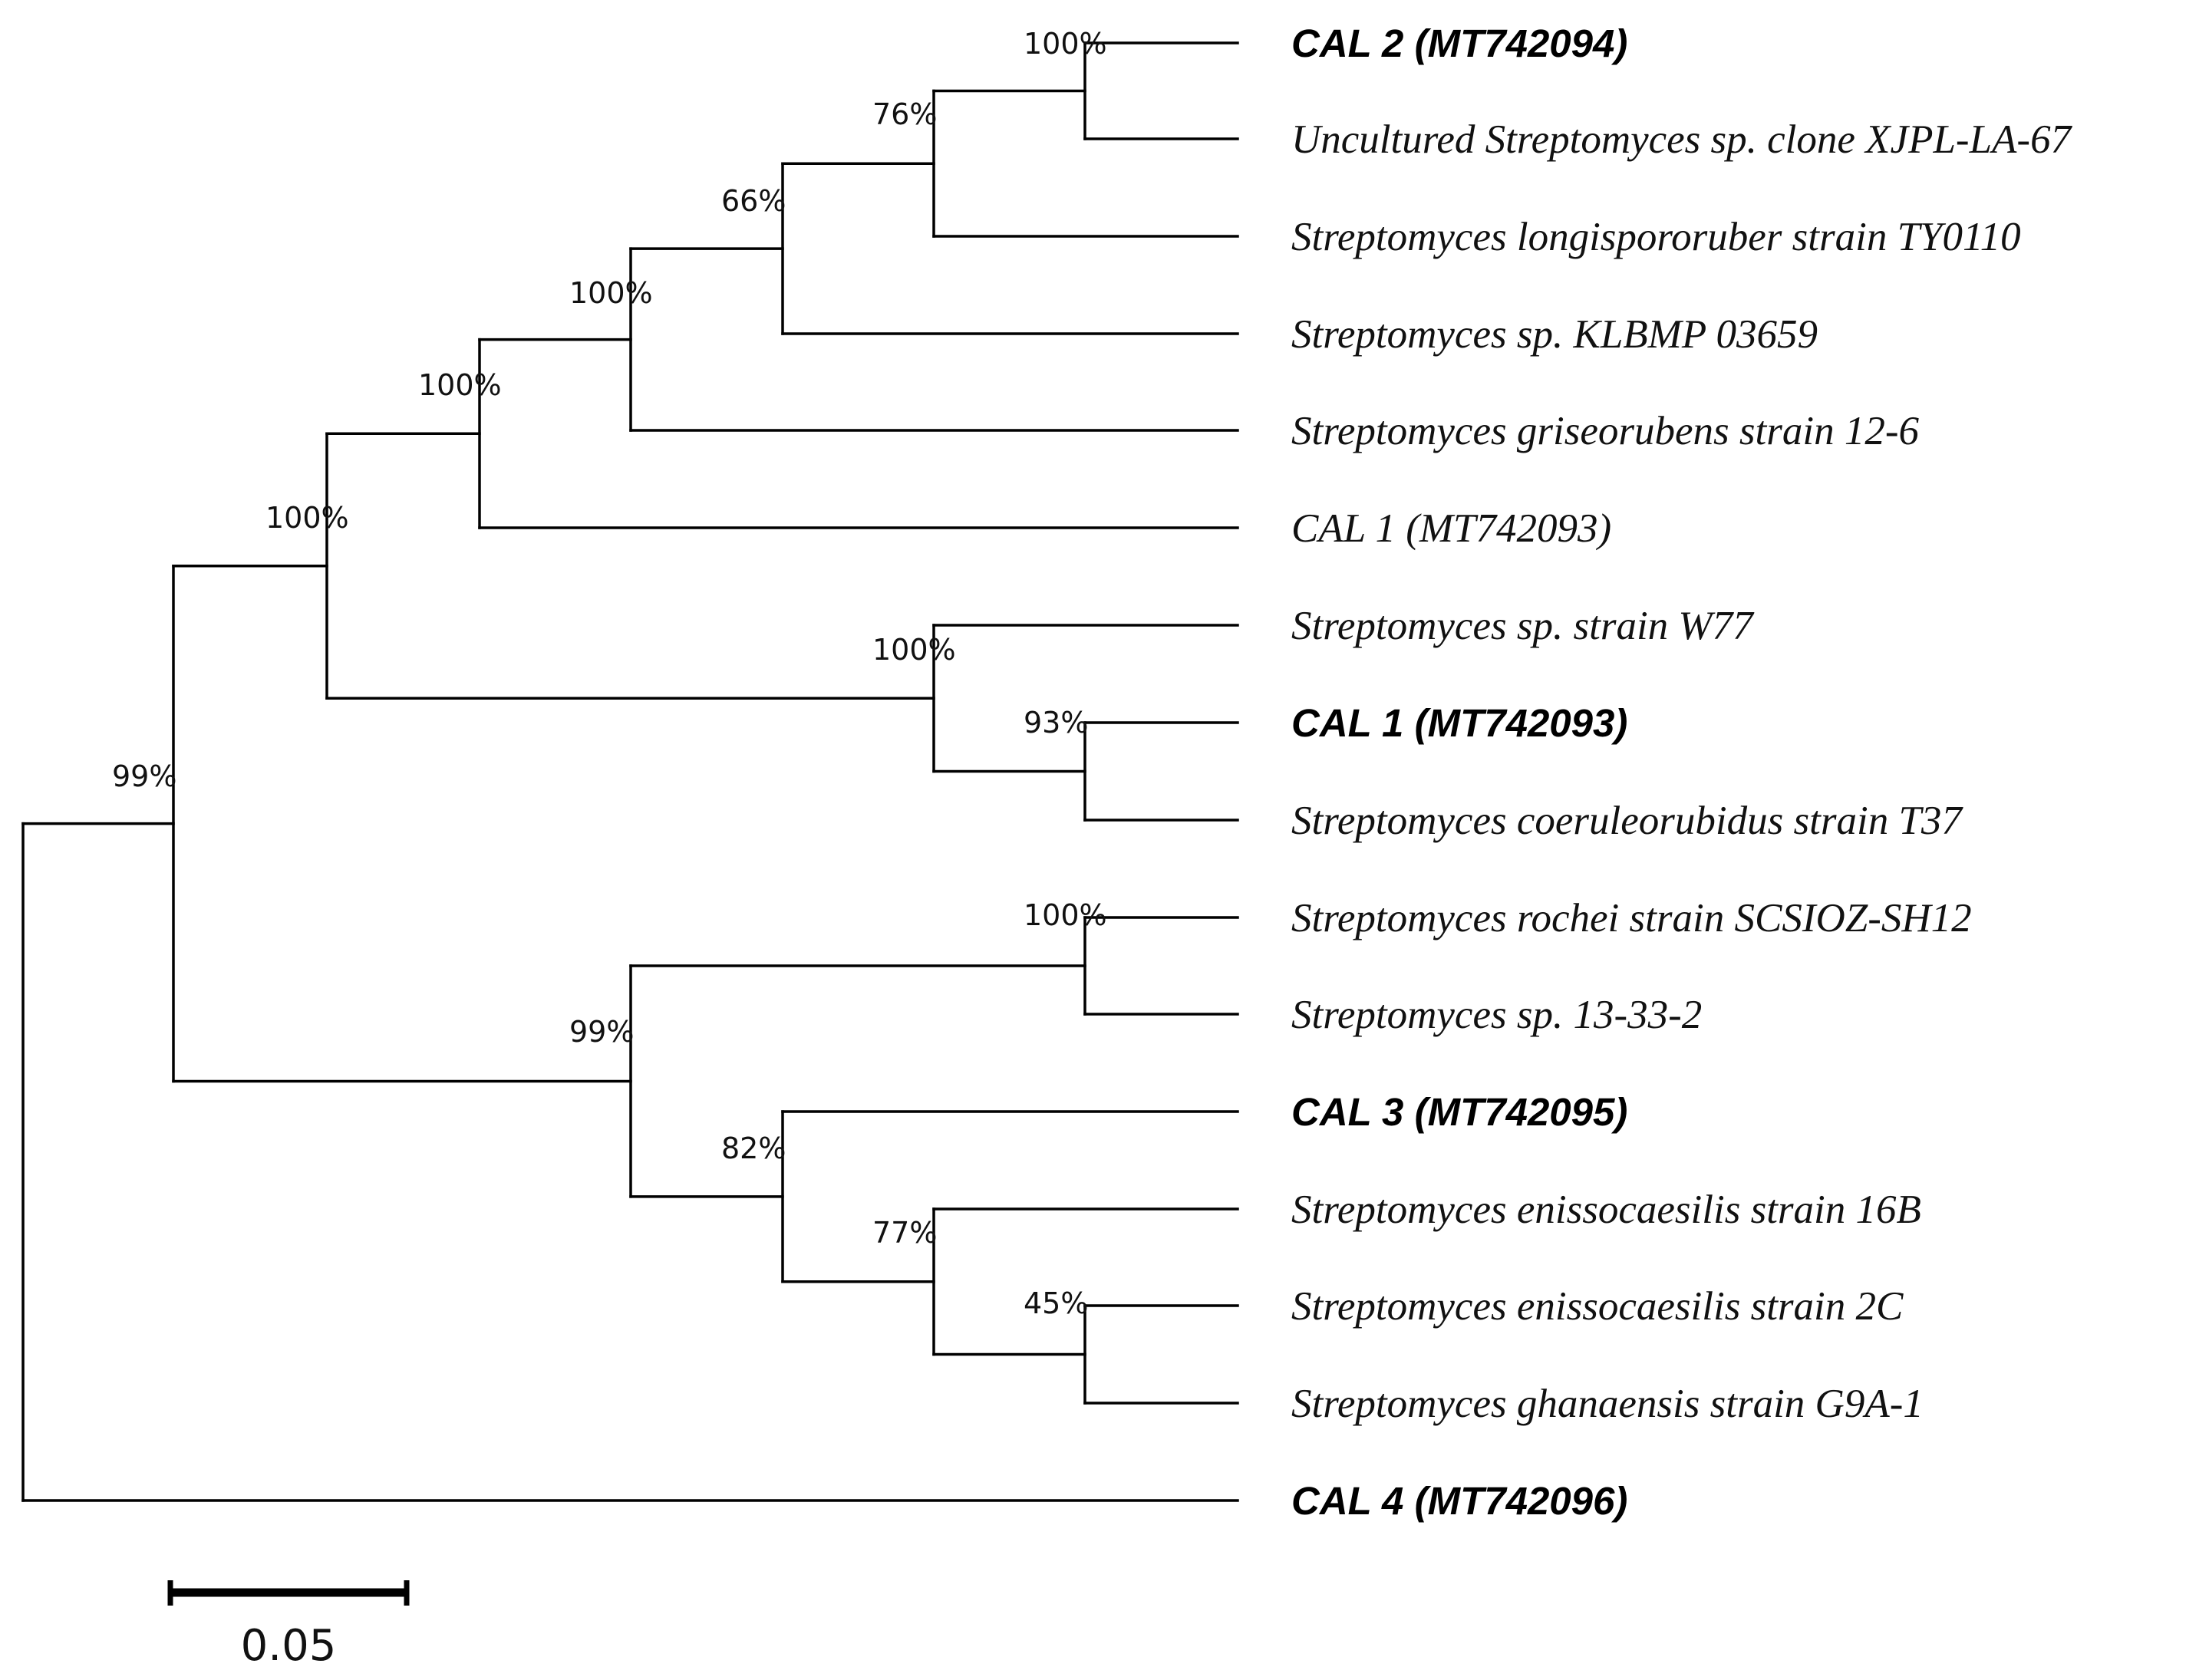 This screenshot has width=2209, height=1680. Describe the element at coordinates (1605, 431) in the screenshot. I see `taxon-label-t5: Streptomyces griseorubens strain 12-6` at that location.